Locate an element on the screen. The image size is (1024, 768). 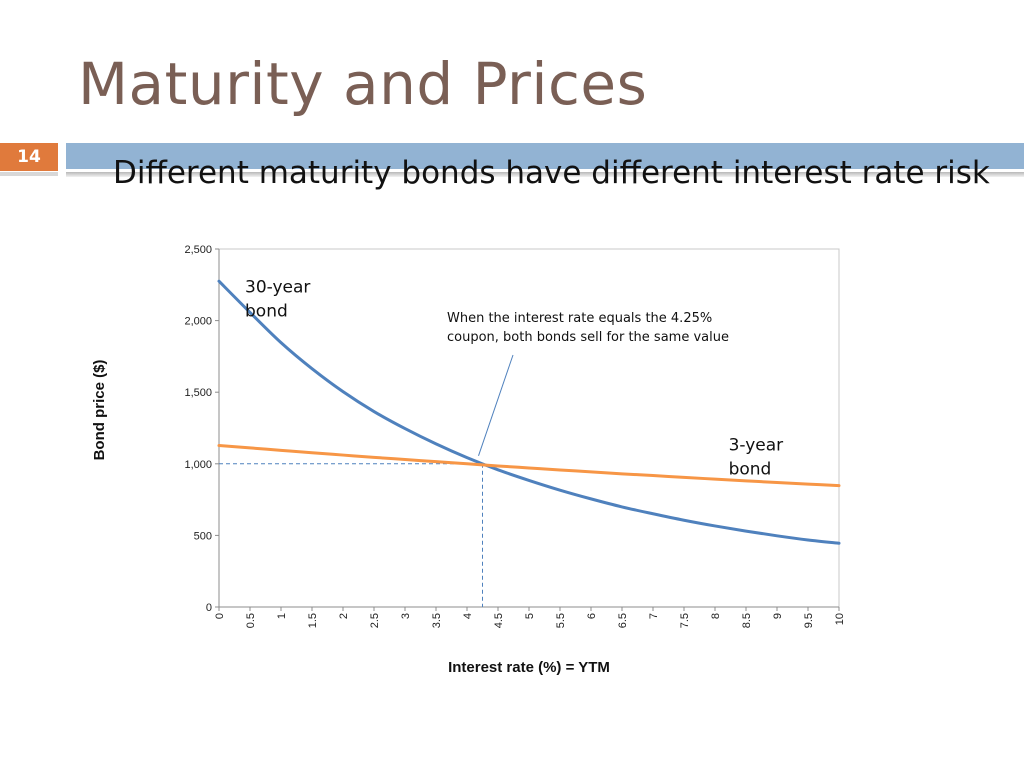
x-tick-label: 0 is located at coordinates (220, 616).